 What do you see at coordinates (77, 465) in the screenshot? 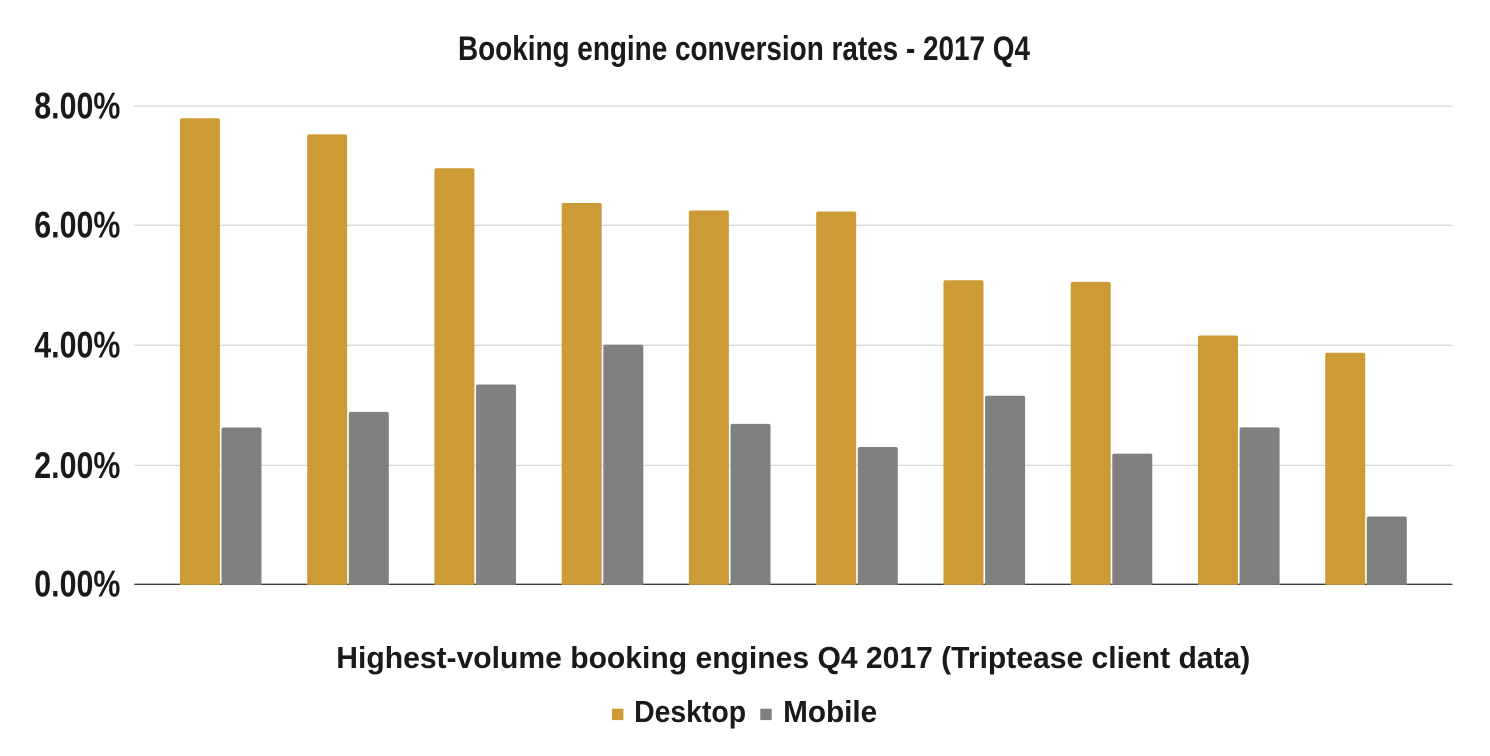
I see `svg-text: 2.00%` at bounding box center [77, 465].